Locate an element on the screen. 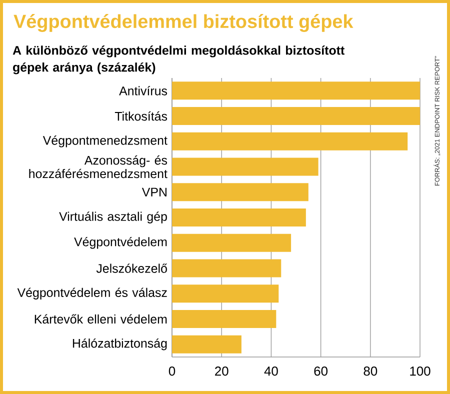 This screenshot has height=394, width=450. y-tick-label: Kártevők elleni védelem is located at coordinates (100, 319).